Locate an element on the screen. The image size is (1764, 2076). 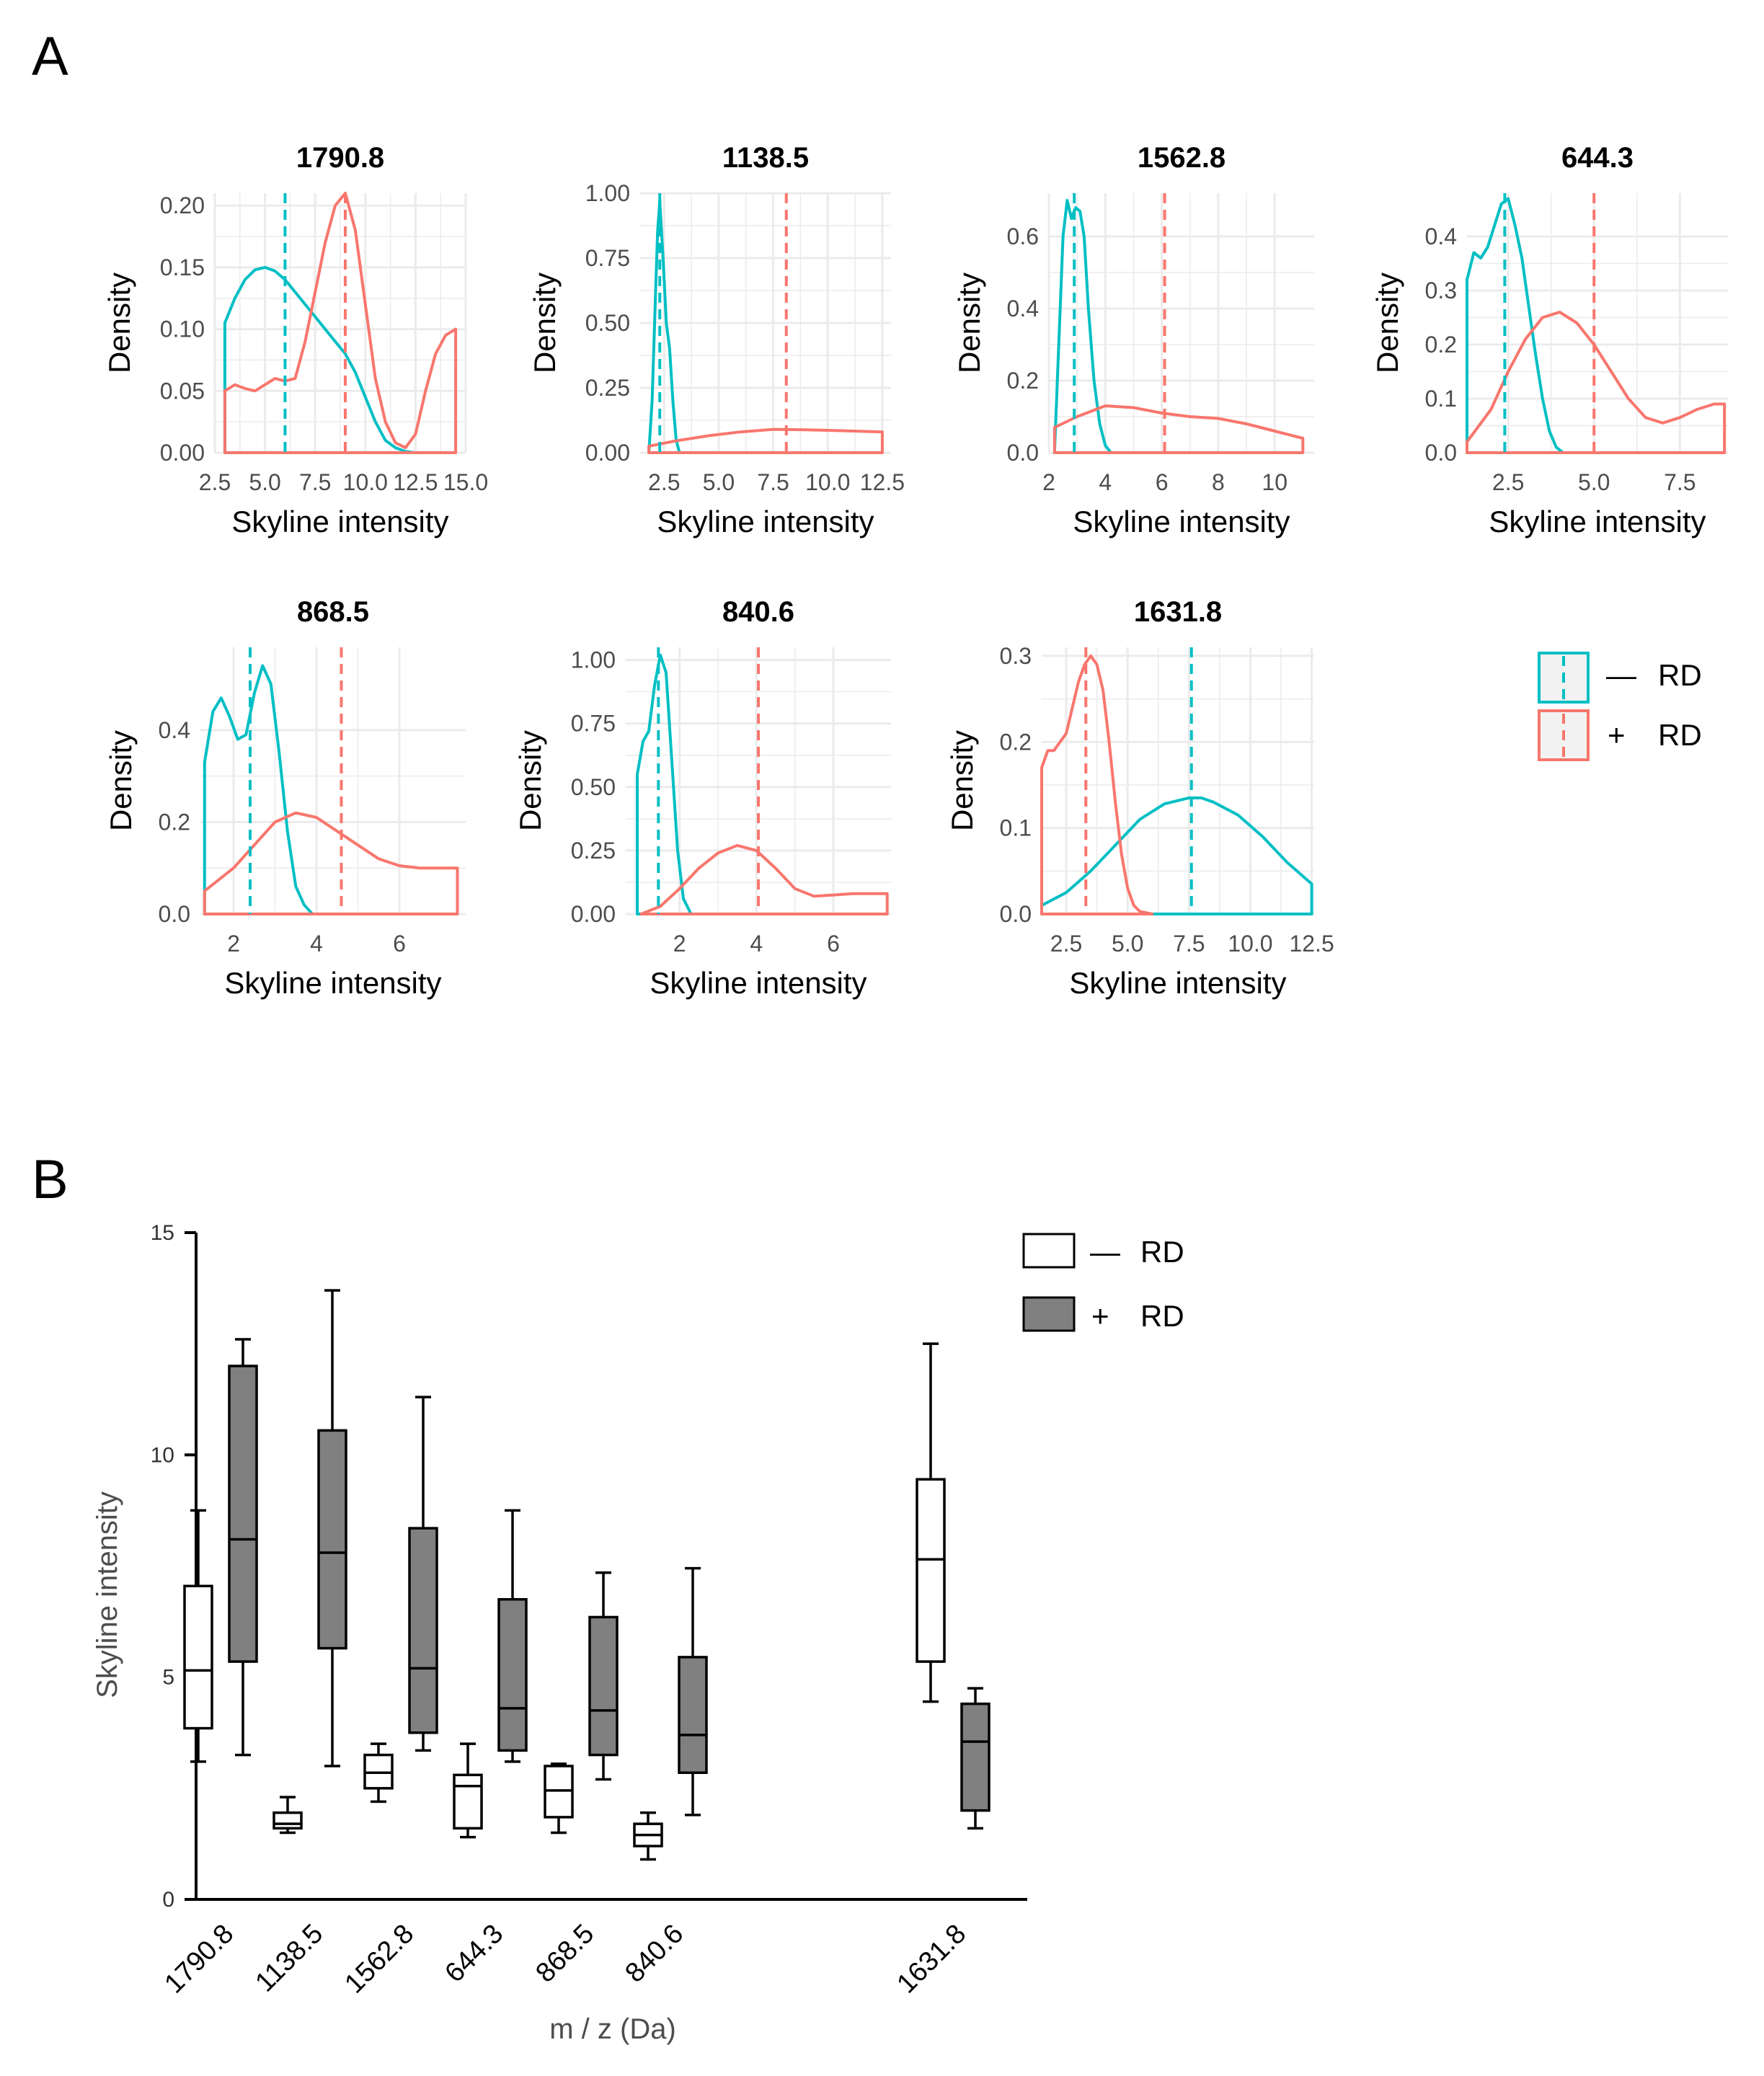
y-tick-label: 0.20 is located at coordinates (182, 205).